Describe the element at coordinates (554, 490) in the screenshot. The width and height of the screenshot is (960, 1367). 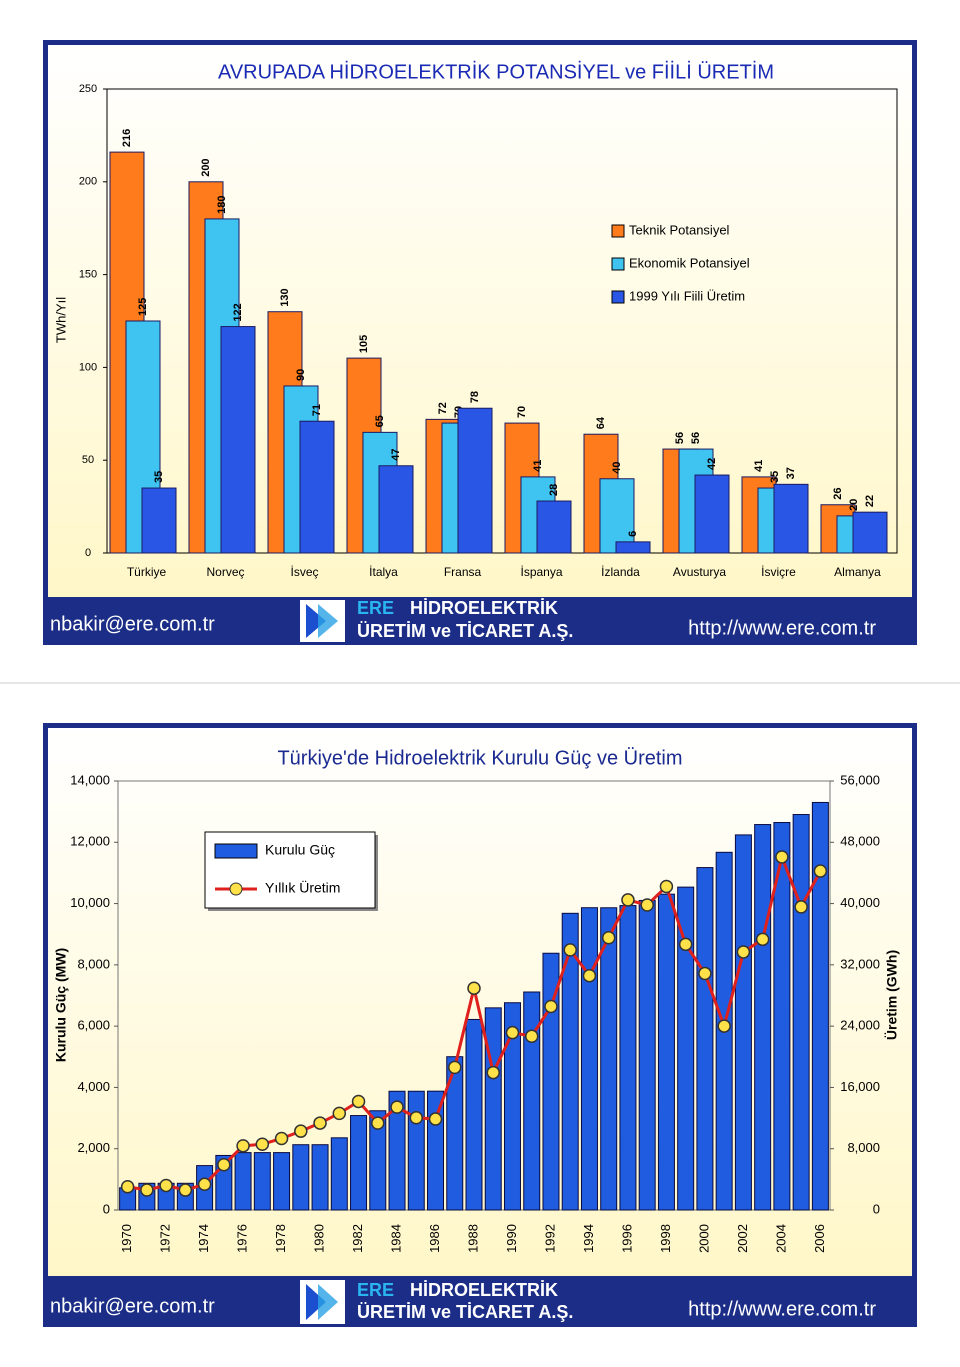
I see `value-label: 28` at that location.